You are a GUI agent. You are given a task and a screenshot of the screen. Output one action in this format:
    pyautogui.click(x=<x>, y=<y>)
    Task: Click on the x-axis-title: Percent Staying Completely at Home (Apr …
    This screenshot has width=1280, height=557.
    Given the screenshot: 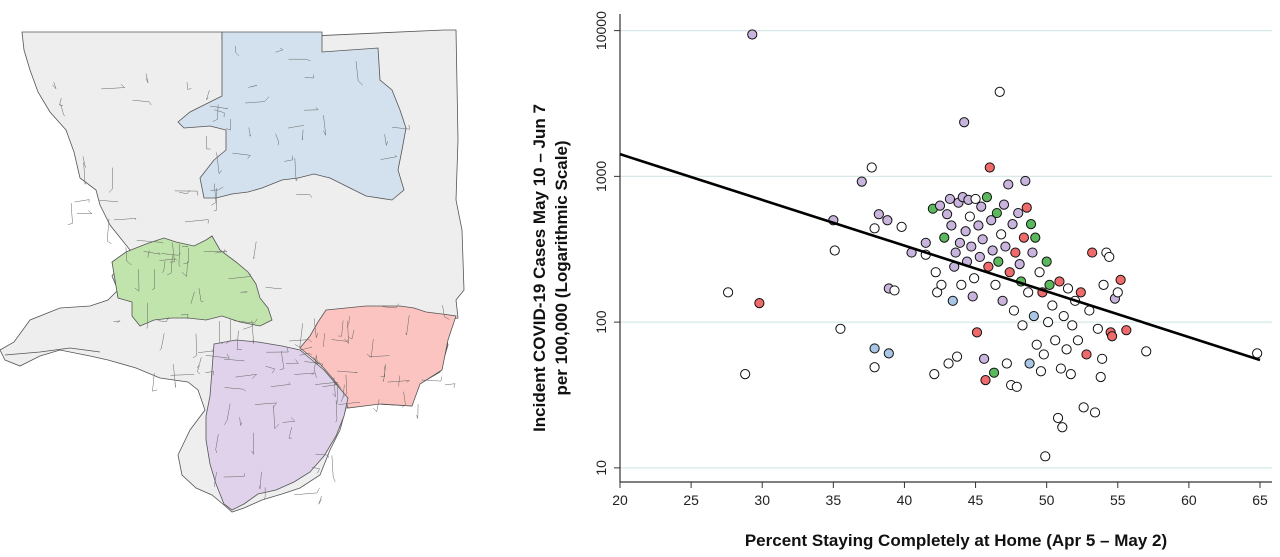 What is the action you would take?
    pyautogui.click(x=956, y=540)
    